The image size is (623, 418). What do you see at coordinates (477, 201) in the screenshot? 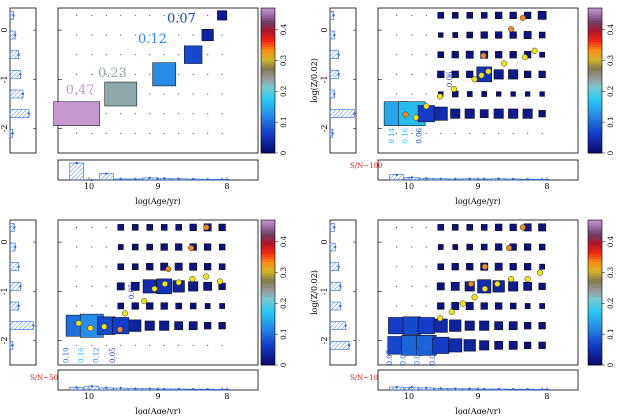
I see `x-axis-label: log(Age/yr)` at bounding box center [477, 201].